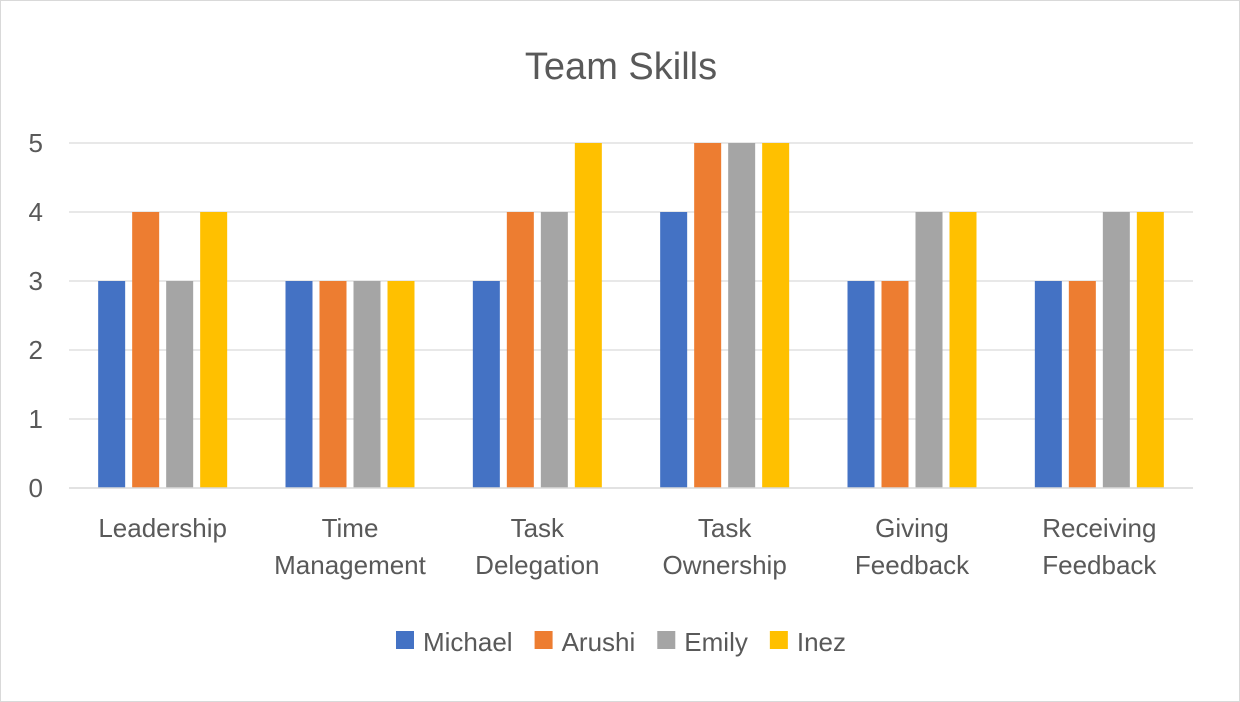 This screenshot has height=702, width=1240. I want to click on legend-item-arushi: Arushi, so click(585, 642).